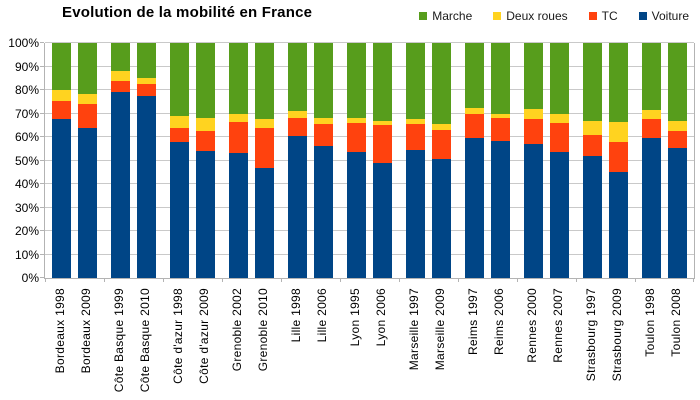 The width and height of the screenshot is (700, 400). I want to click on bar-c-te-basque-2010, so click(146, 160).